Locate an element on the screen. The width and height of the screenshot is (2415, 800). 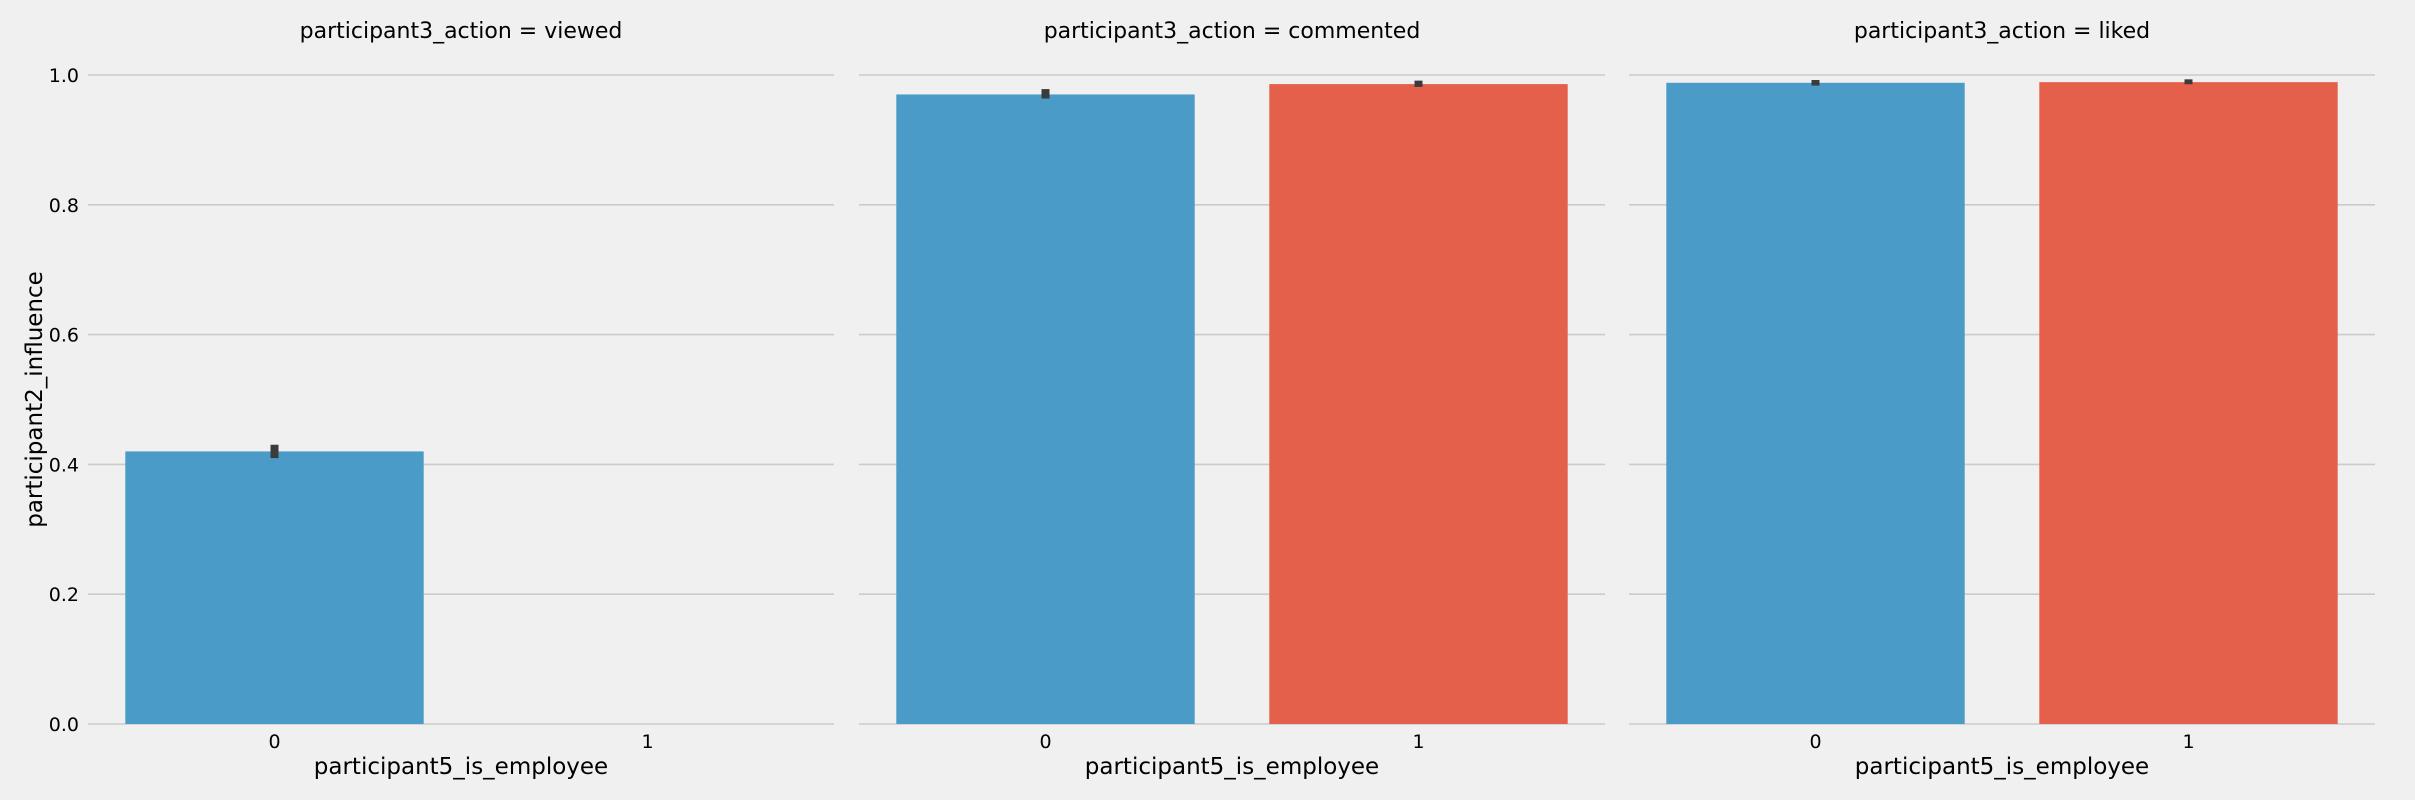
y-tick-label: 0.2 is located at coordinates (64, 595).